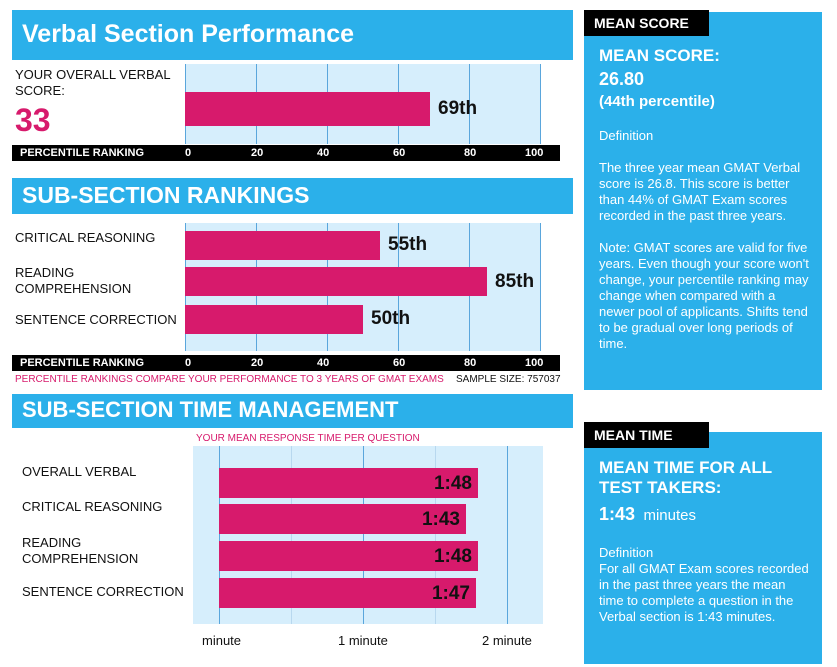  I want to click on sentence-correction-percentile: 50th, so click(391, 318).